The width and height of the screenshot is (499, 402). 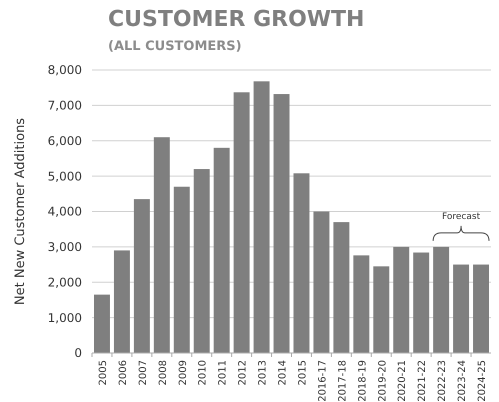 I want to click on y-tick-label: 3,000, so click(x=65, y=247).